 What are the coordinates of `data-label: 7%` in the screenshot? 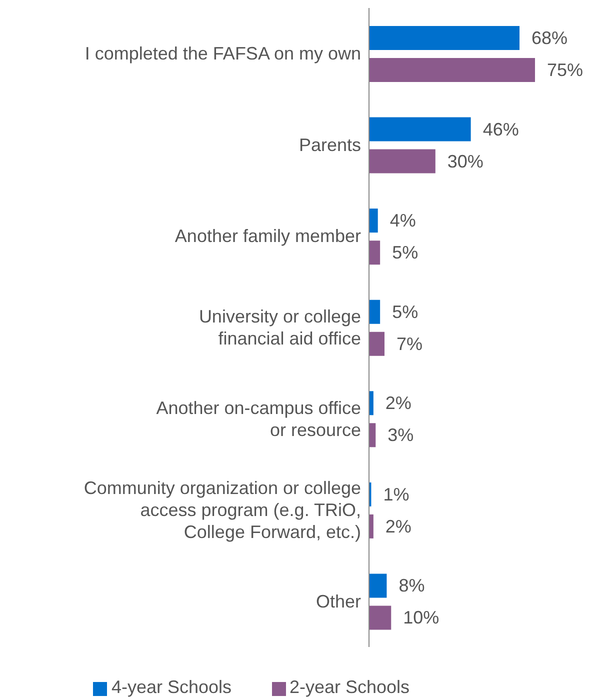 It's located at (409, 344).